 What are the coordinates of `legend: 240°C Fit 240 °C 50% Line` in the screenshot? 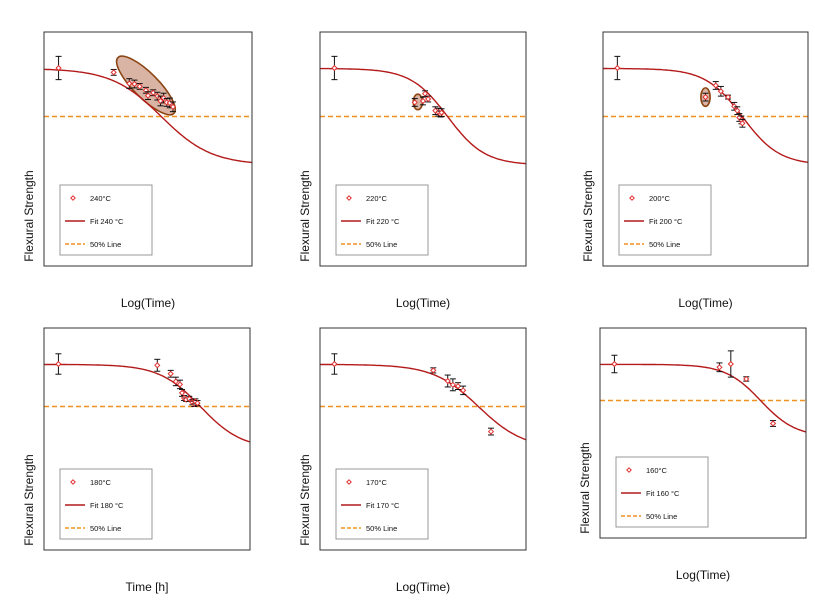 It's located at (106, 220).